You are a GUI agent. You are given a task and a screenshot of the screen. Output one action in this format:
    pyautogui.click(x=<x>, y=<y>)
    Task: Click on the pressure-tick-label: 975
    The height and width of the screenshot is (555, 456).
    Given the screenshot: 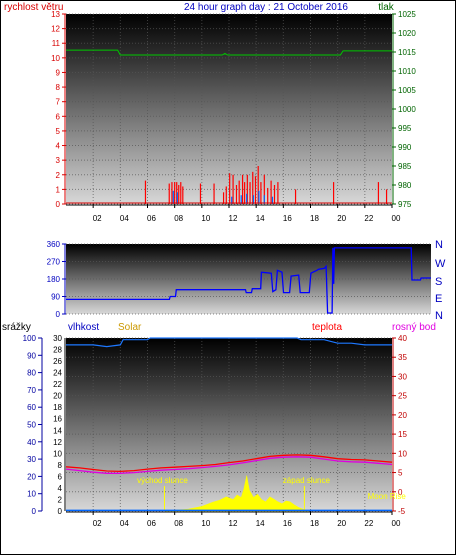 What is the action you would take?
    pyautogui.click(x=405, y=204)
    